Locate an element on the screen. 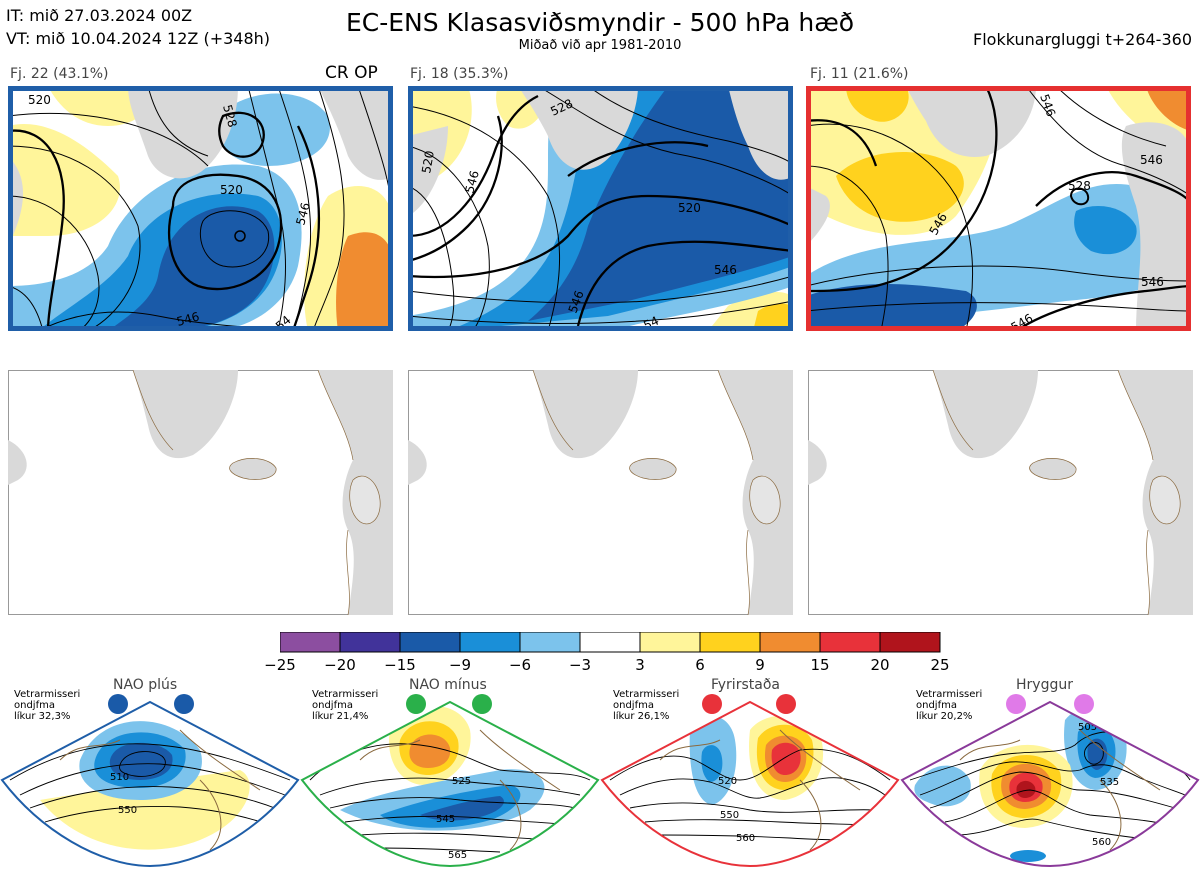 The image size is (1200, 871). regime-4-contour-label: 535 is located at coordinates (1109, 782).